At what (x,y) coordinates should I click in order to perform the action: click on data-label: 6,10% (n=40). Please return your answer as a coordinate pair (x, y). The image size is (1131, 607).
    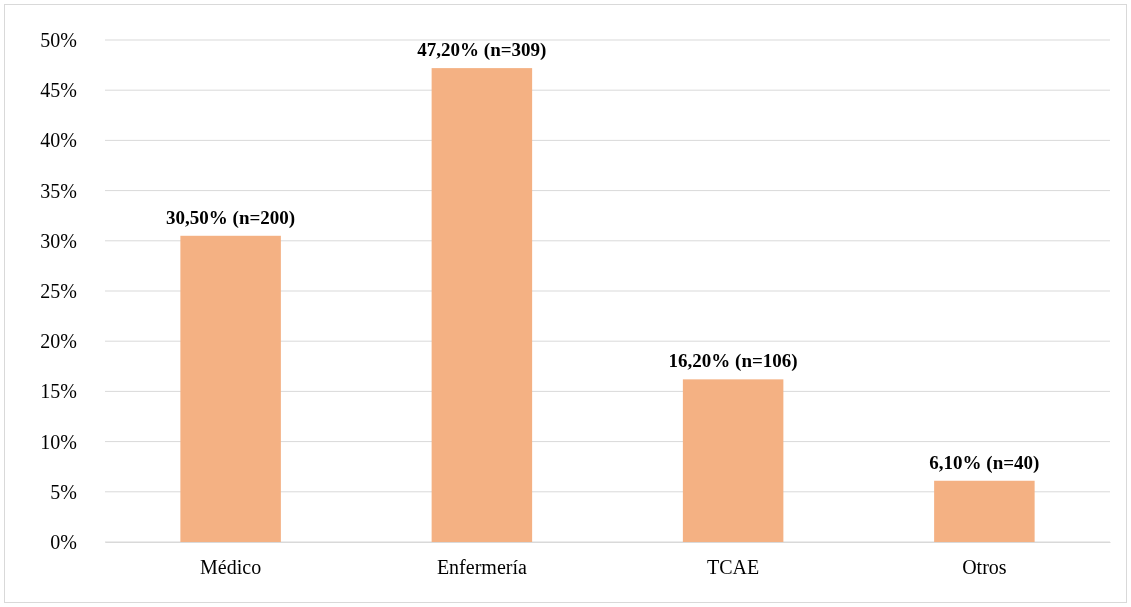
    Looking at the image, I should click on (984, 462).